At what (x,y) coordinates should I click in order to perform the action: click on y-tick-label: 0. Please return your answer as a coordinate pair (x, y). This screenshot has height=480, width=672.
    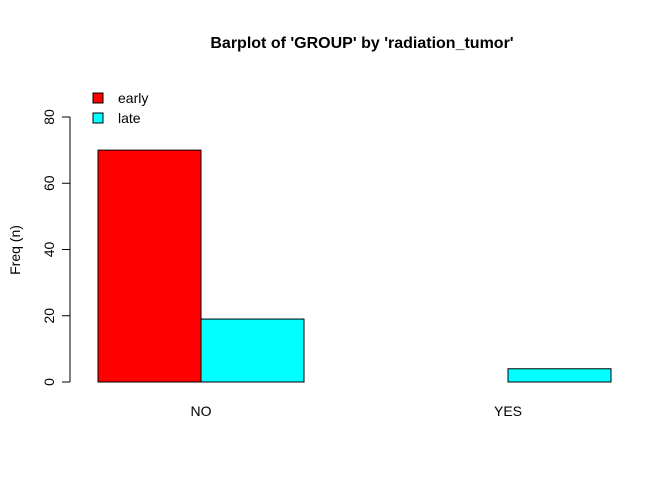
    Looking at the image, I should click on (49, 382).